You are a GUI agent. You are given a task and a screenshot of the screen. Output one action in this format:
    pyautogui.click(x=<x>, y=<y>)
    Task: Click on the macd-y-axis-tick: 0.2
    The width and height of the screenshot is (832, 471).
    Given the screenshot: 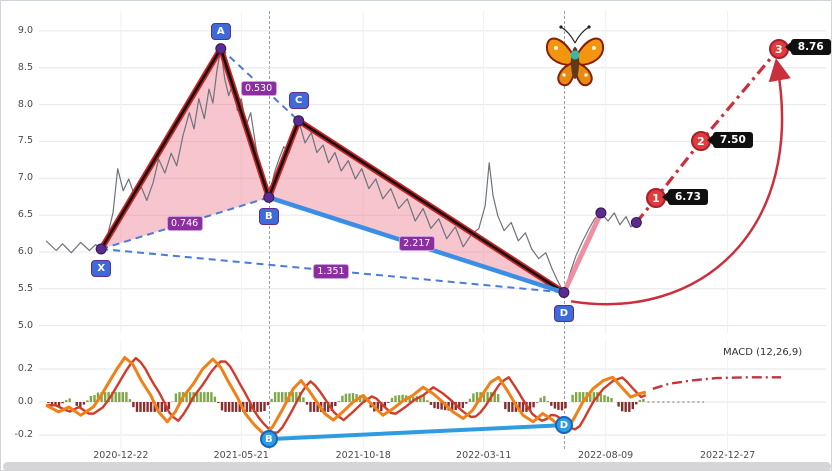 What is the action you would take?
    pyautogui.click(x=25, y=369)
    